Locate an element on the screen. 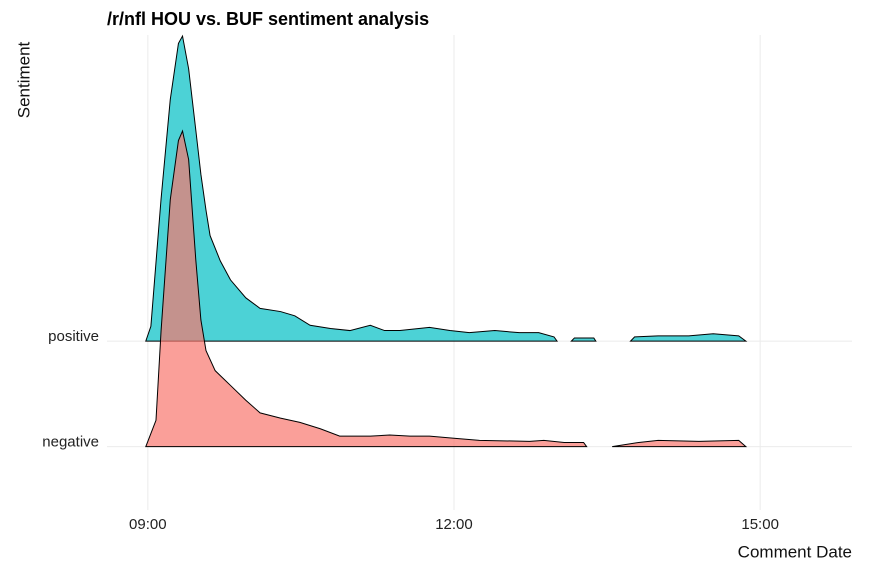 The height and width of the screenshot is (574, 871). y-tick-label: negative is located at coordinates (70, 442).